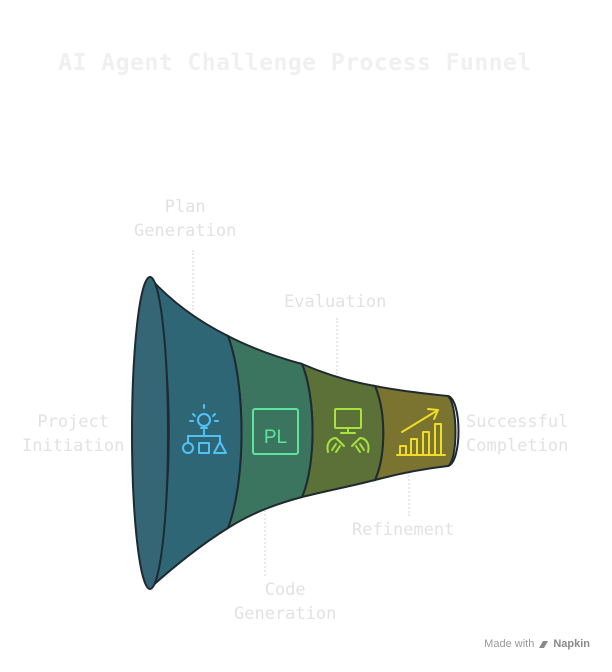  I want to click on monitor-hands-icon, so click(348, 430).